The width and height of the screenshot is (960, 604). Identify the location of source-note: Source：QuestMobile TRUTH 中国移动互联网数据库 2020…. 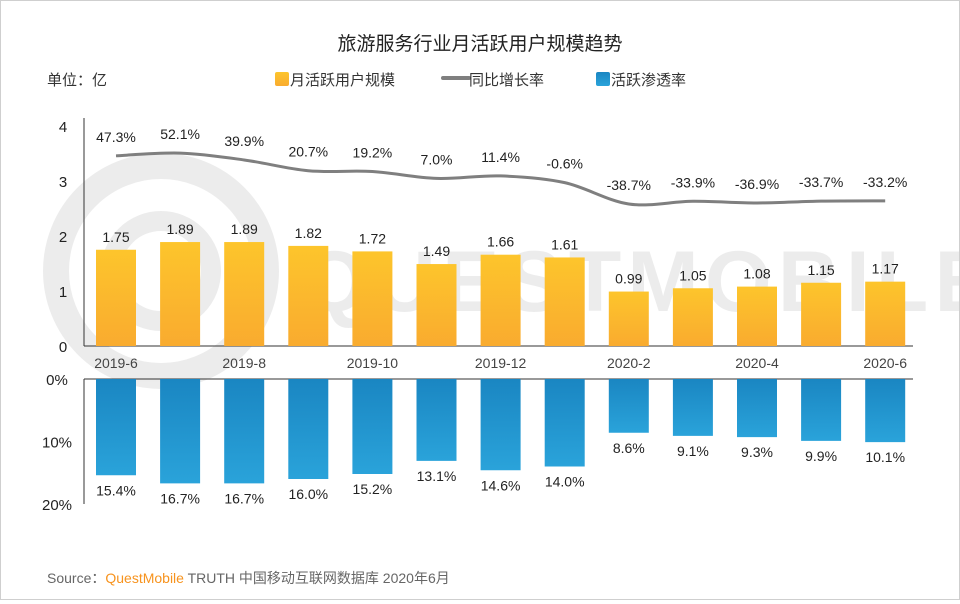
(248, 578).